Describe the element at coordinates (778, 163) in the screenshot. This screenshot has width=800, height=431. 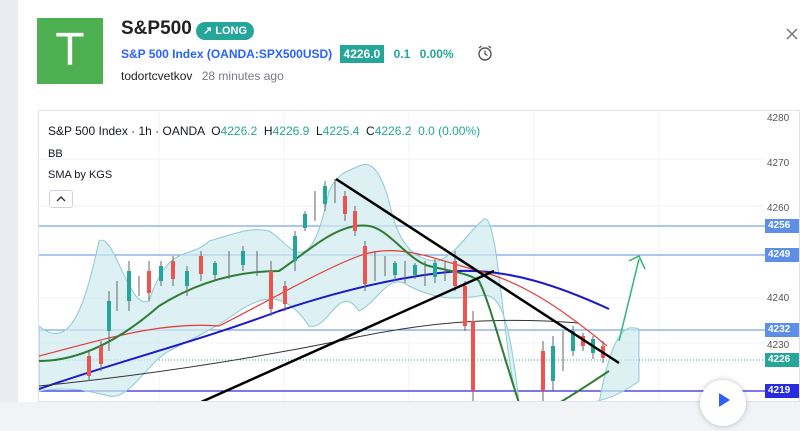
I see `axis-label: 4270` at that location.